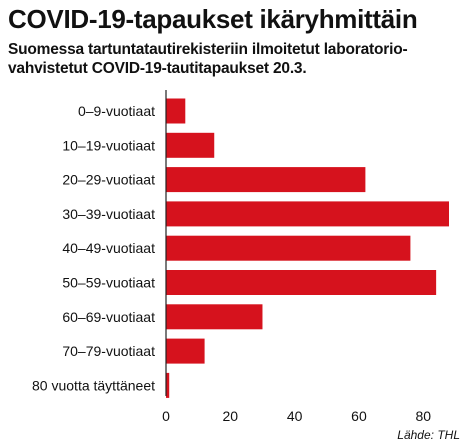  Describe the element at coordinates (108, 248) in the screenshot. I see `category-label: 40–49-vuotiaat` at that location.